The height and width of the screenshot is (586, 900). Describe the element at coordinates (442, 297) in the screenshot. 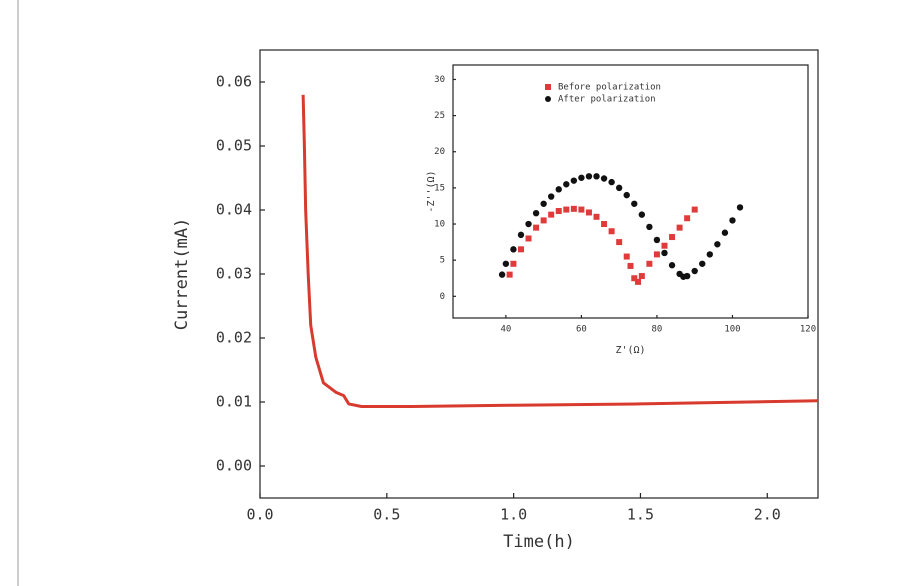

I see `y-tick-label: 0` at that location.